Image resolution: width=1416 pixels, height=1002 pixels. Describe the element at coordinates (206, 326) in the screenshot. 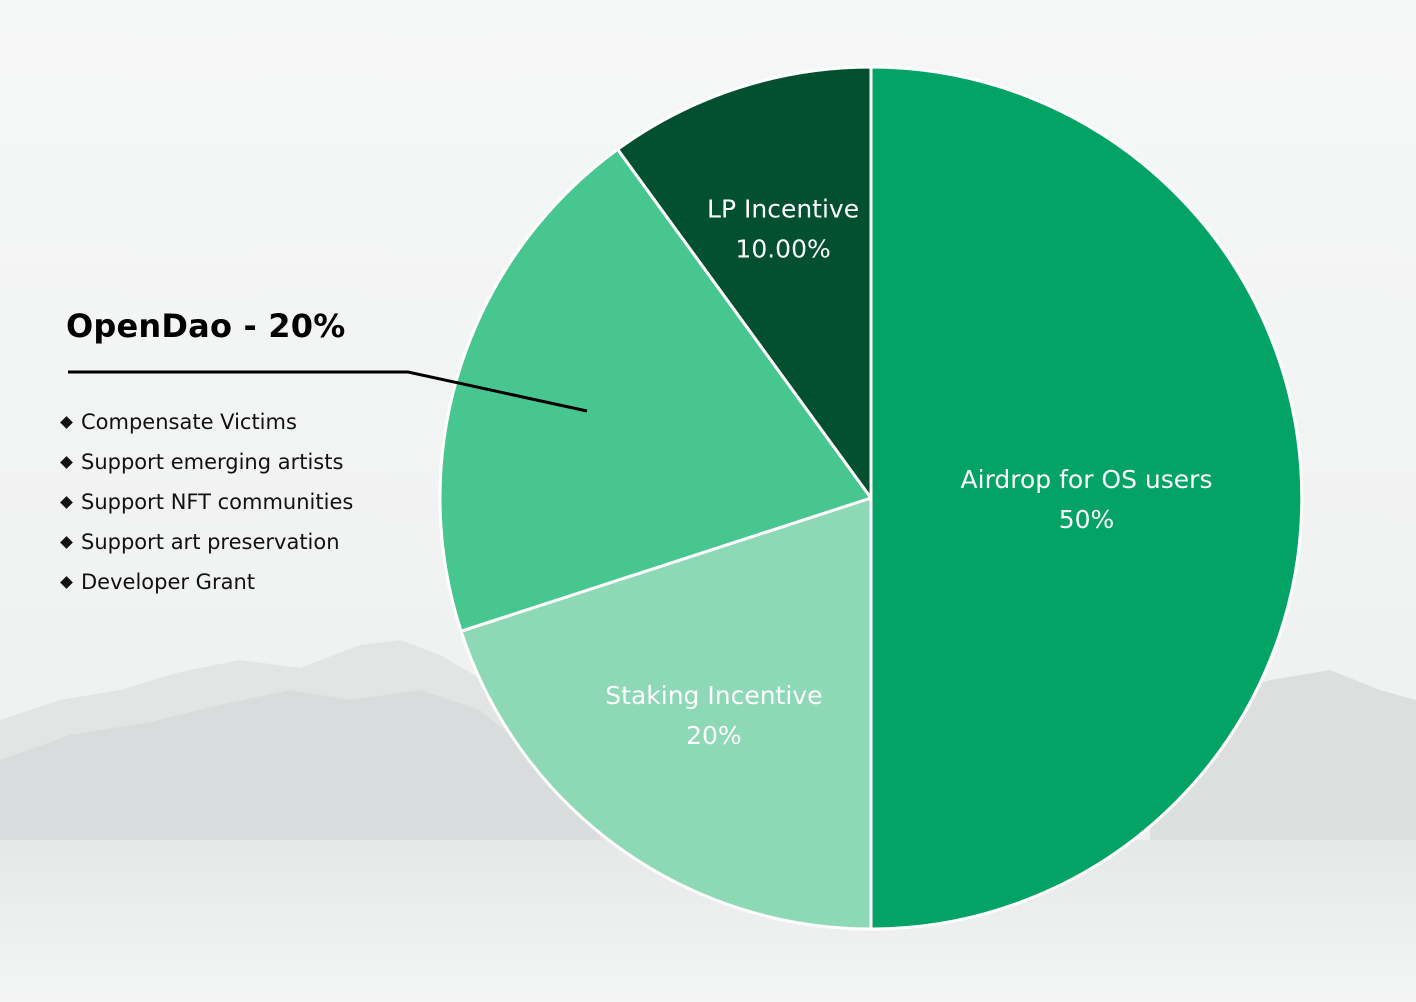

I see `callout-title: OpenDao - 20%` at that location.